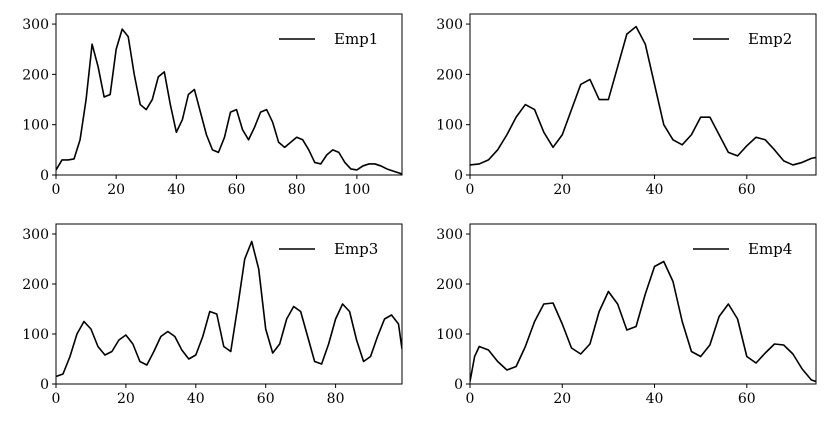 The height and width of the screenshot is (429, 830). Describe the element at coordinates (770, 249) in the screenshot. I see `legend-label: Emp4` at that location.